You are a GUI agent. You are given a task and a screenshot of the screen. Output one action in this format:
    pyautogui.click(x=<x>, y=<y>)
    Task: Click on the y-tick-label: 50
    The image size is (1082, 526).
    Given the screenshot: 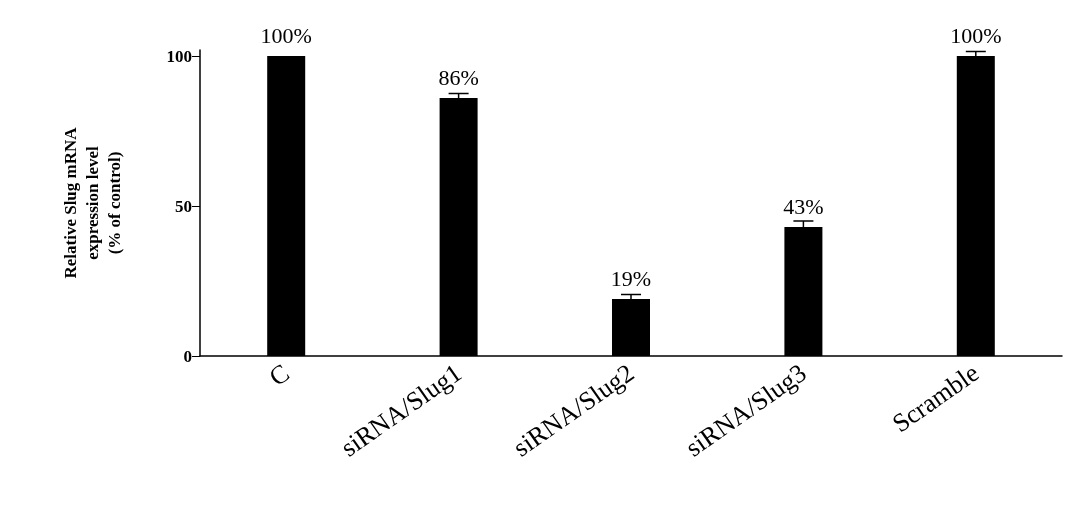 What is the action you would take?
    pyautogui.click(x=183, y=206)
    